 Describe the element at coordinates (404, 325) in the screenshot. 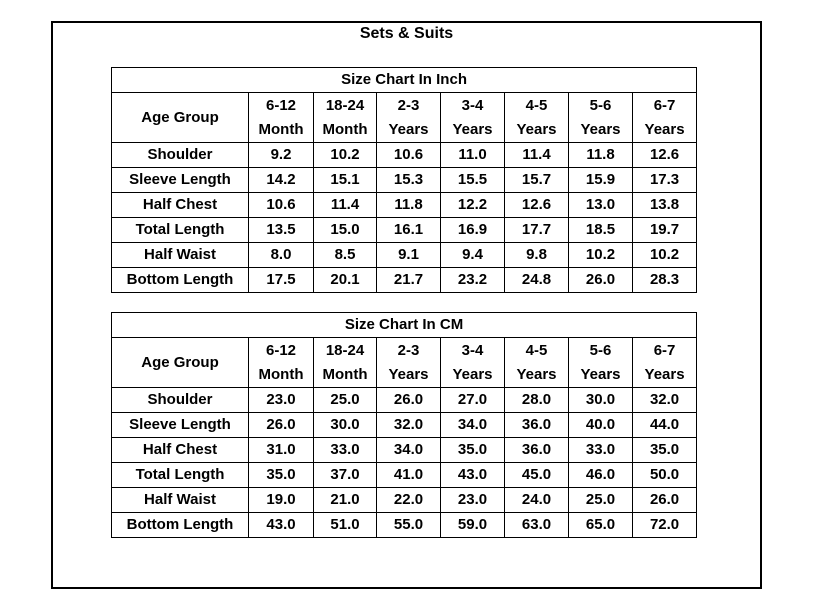

I see `table-title: Size Chart In CM` at that location.